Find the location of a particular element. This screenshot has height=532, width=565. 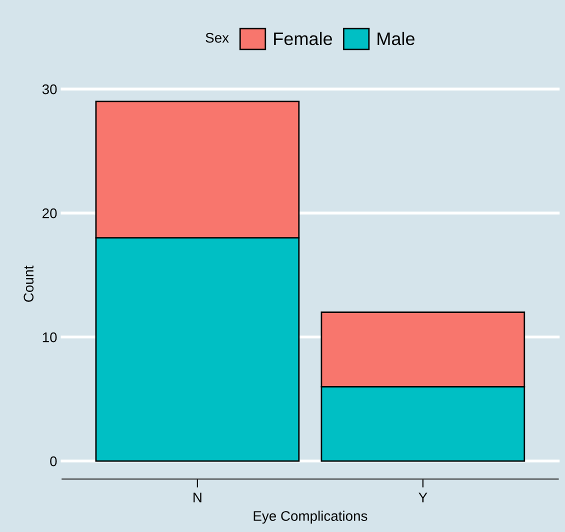

x-tick-label: Y is located at coordinates (423, 497).